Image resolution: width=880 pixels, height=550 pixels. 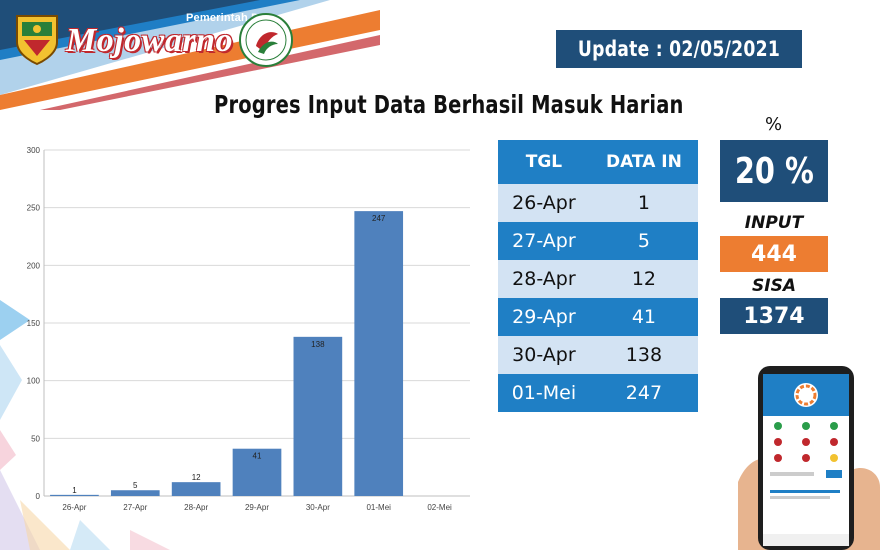 I want to click on x-tick-label: 26-Apr, so click(x=74, y=507).